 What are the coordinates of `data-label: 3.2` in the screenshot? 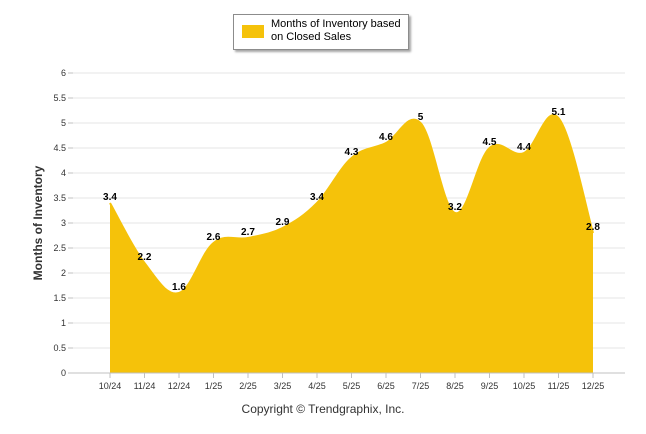 It's located at (455, 207).